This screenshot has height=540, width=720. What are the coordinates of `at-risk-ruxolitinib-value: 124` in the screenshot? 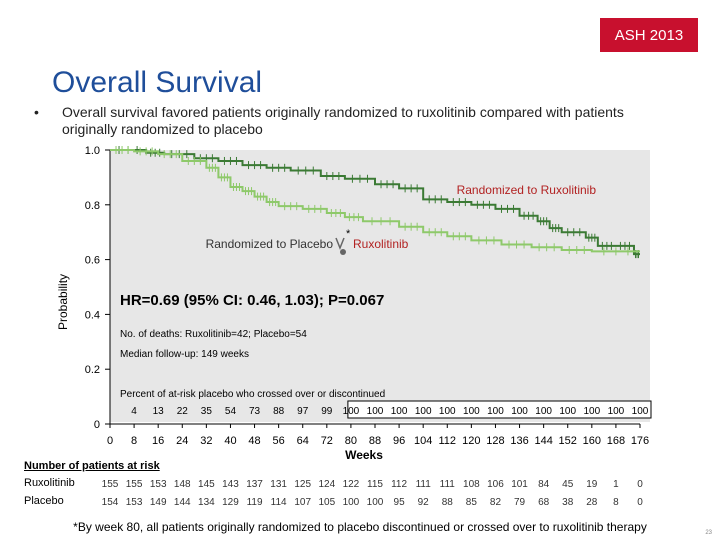 It's located at (326, 484).